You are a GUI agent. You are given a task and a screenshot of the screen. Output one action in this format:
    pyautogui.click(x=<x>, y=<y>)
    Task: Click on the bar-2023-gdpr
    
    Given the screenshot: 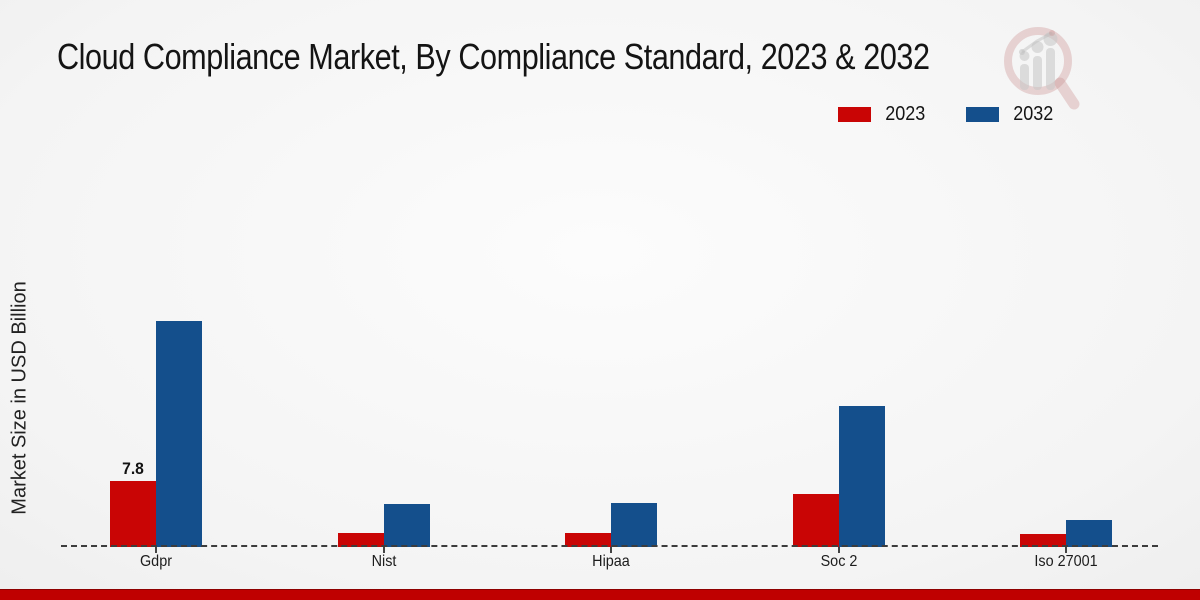 What is the action you would take?
    pyautogui.click(x=133, y=514)
    